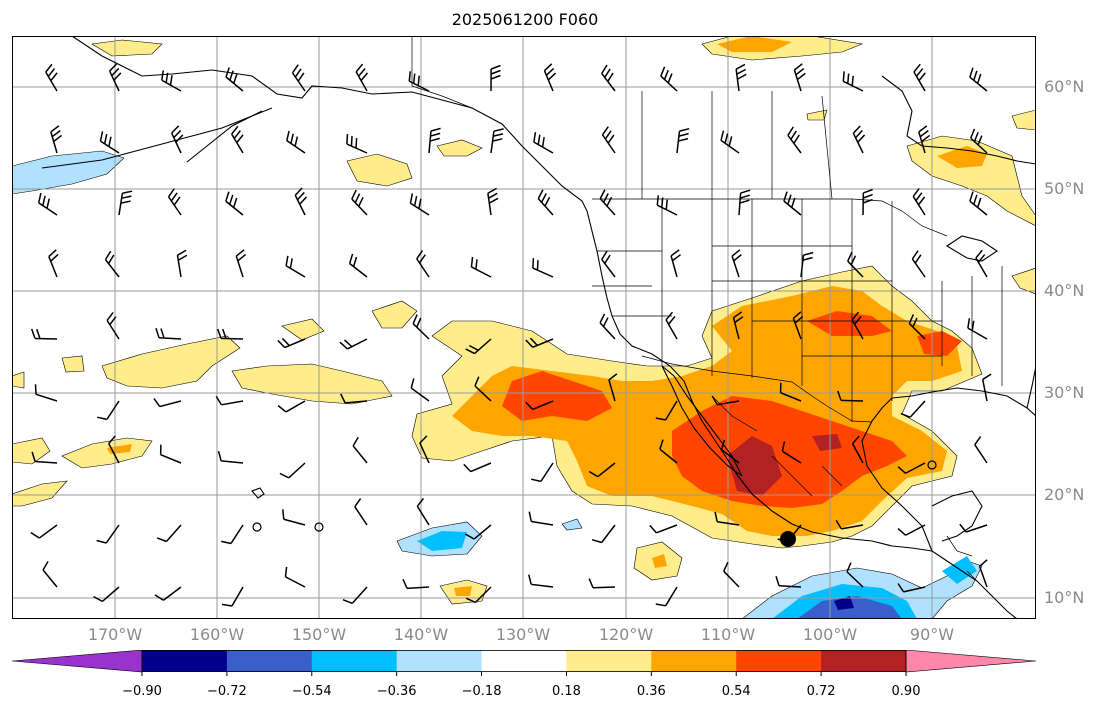 This screenshot has height=712, width=1105. Describe the element at coordinates (524, 661) in the screenshot. I see `colorbar-frame` at that location.